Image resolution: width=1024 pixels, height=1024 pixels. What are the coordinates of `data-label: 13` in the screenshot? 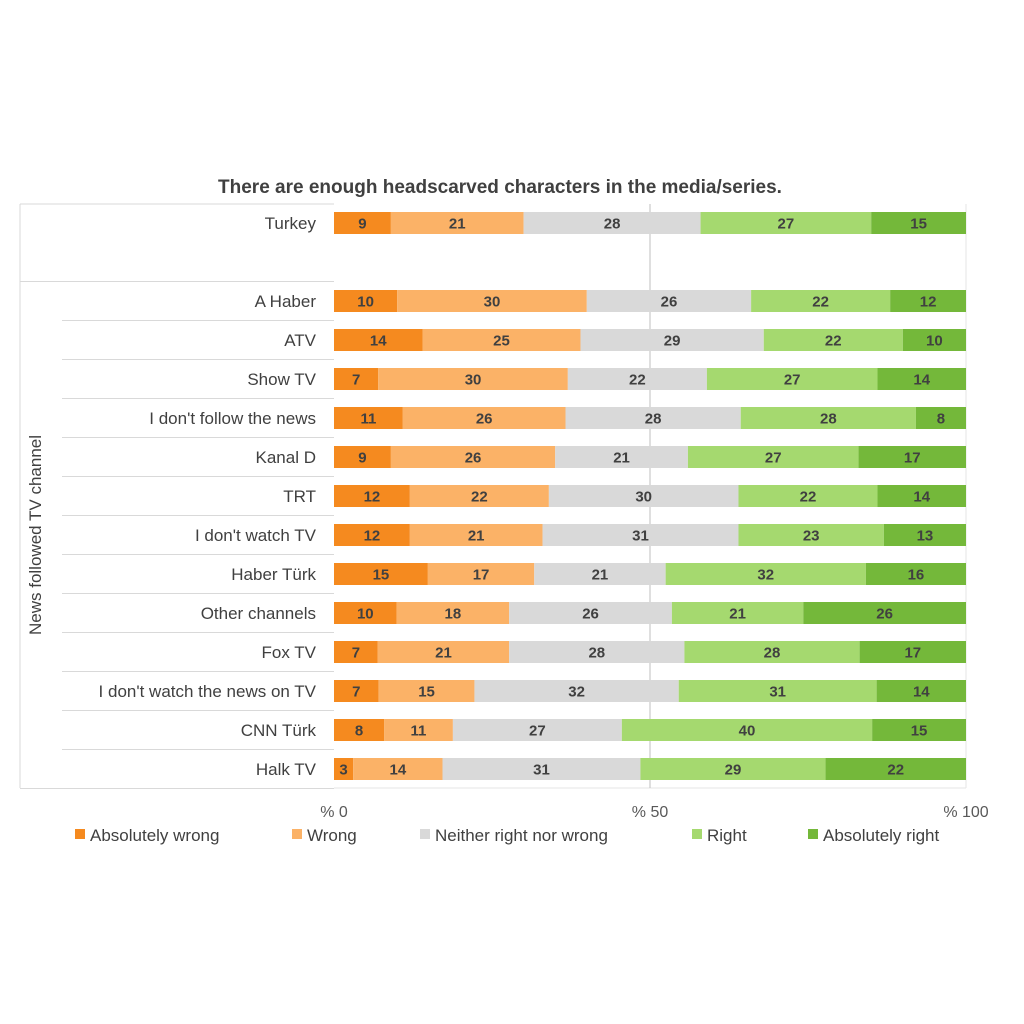 It's located at (925, 536).